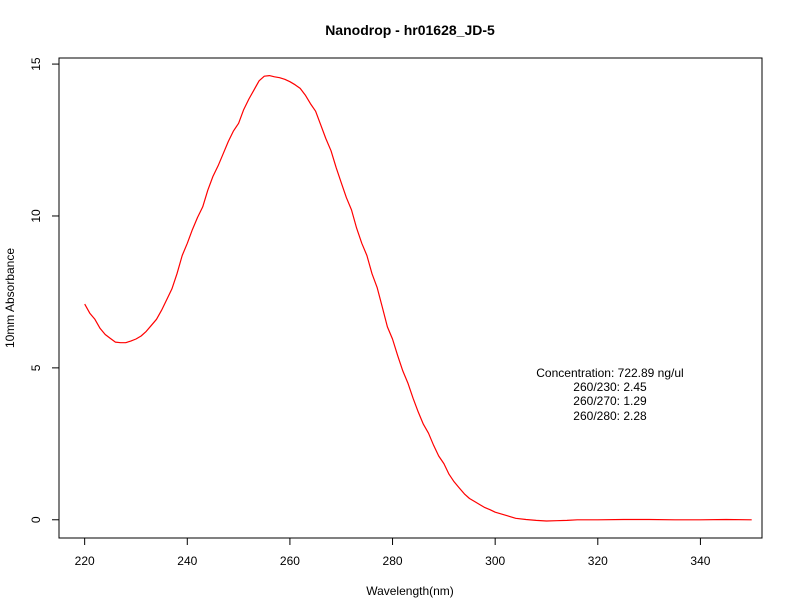 This screenshot has width=792, height=612. Describe the element at coordinates (410, 591) in the screenshot. I see `x-axis-label: Wavelength(nm)` at that location.